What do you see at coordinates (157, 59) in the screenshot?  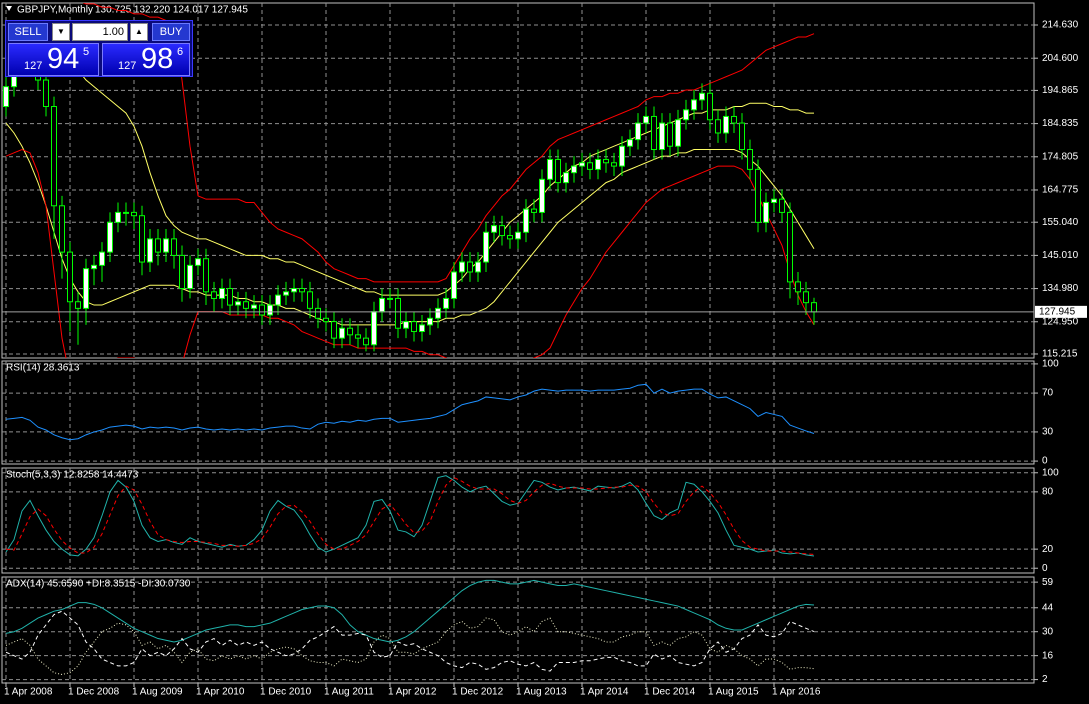 I see `ask-main: 98` at bounding box center [157, 59].